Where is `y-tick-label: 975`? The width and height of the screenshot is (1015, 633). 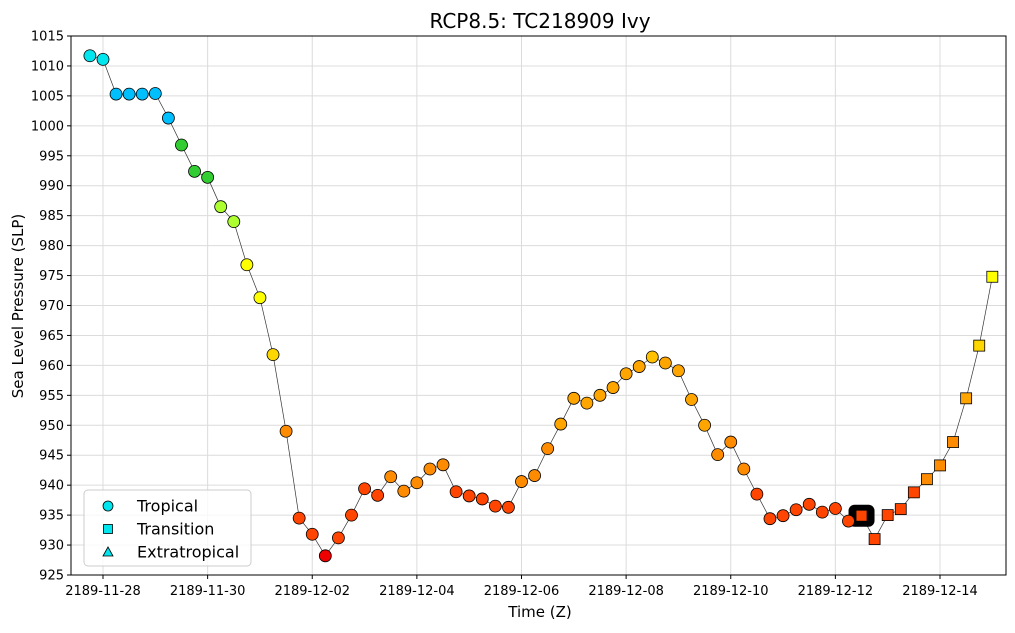
y-tick-label: 975 is located at coordinates (51, 276).